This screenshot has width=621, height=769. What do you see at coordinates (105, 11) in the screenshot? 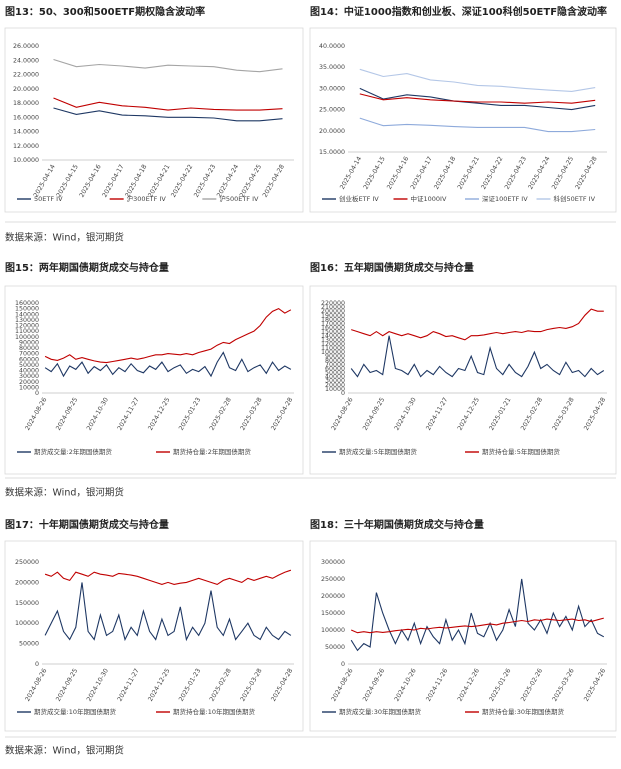
I see `figure-title: 图13：50、300和500ETF期权隐含波动率` at bounding box center [105, 11].